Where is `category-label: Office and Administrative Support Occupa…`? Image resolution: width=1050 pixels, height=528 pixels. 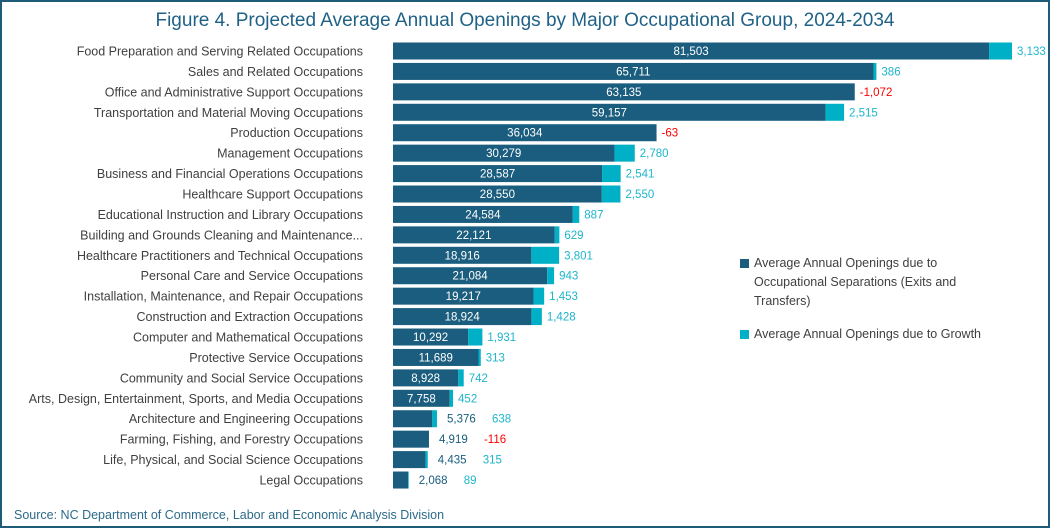 category-label: Office and Administrative Support Occupa… is located at coordinates (234, 92).